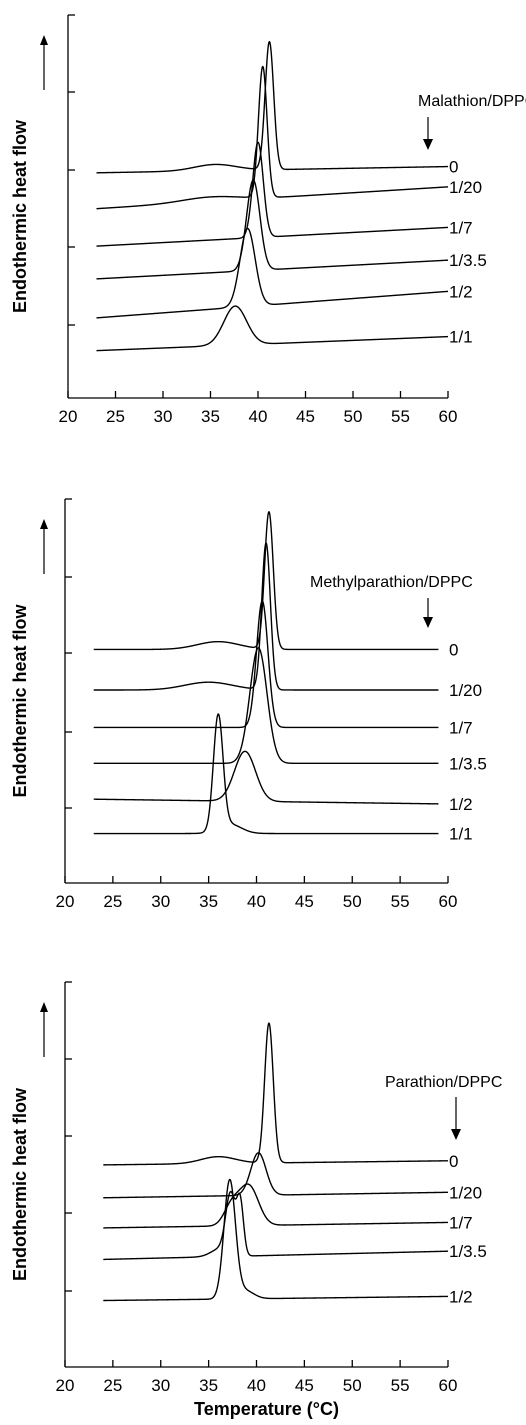 This screenshot has height=1425, width=526. What do you see at coordinates (20, 701) in the screenshot?
I see `panel2-y-axis-label: Endothermic heat flow` at bounding box center [20, 701].